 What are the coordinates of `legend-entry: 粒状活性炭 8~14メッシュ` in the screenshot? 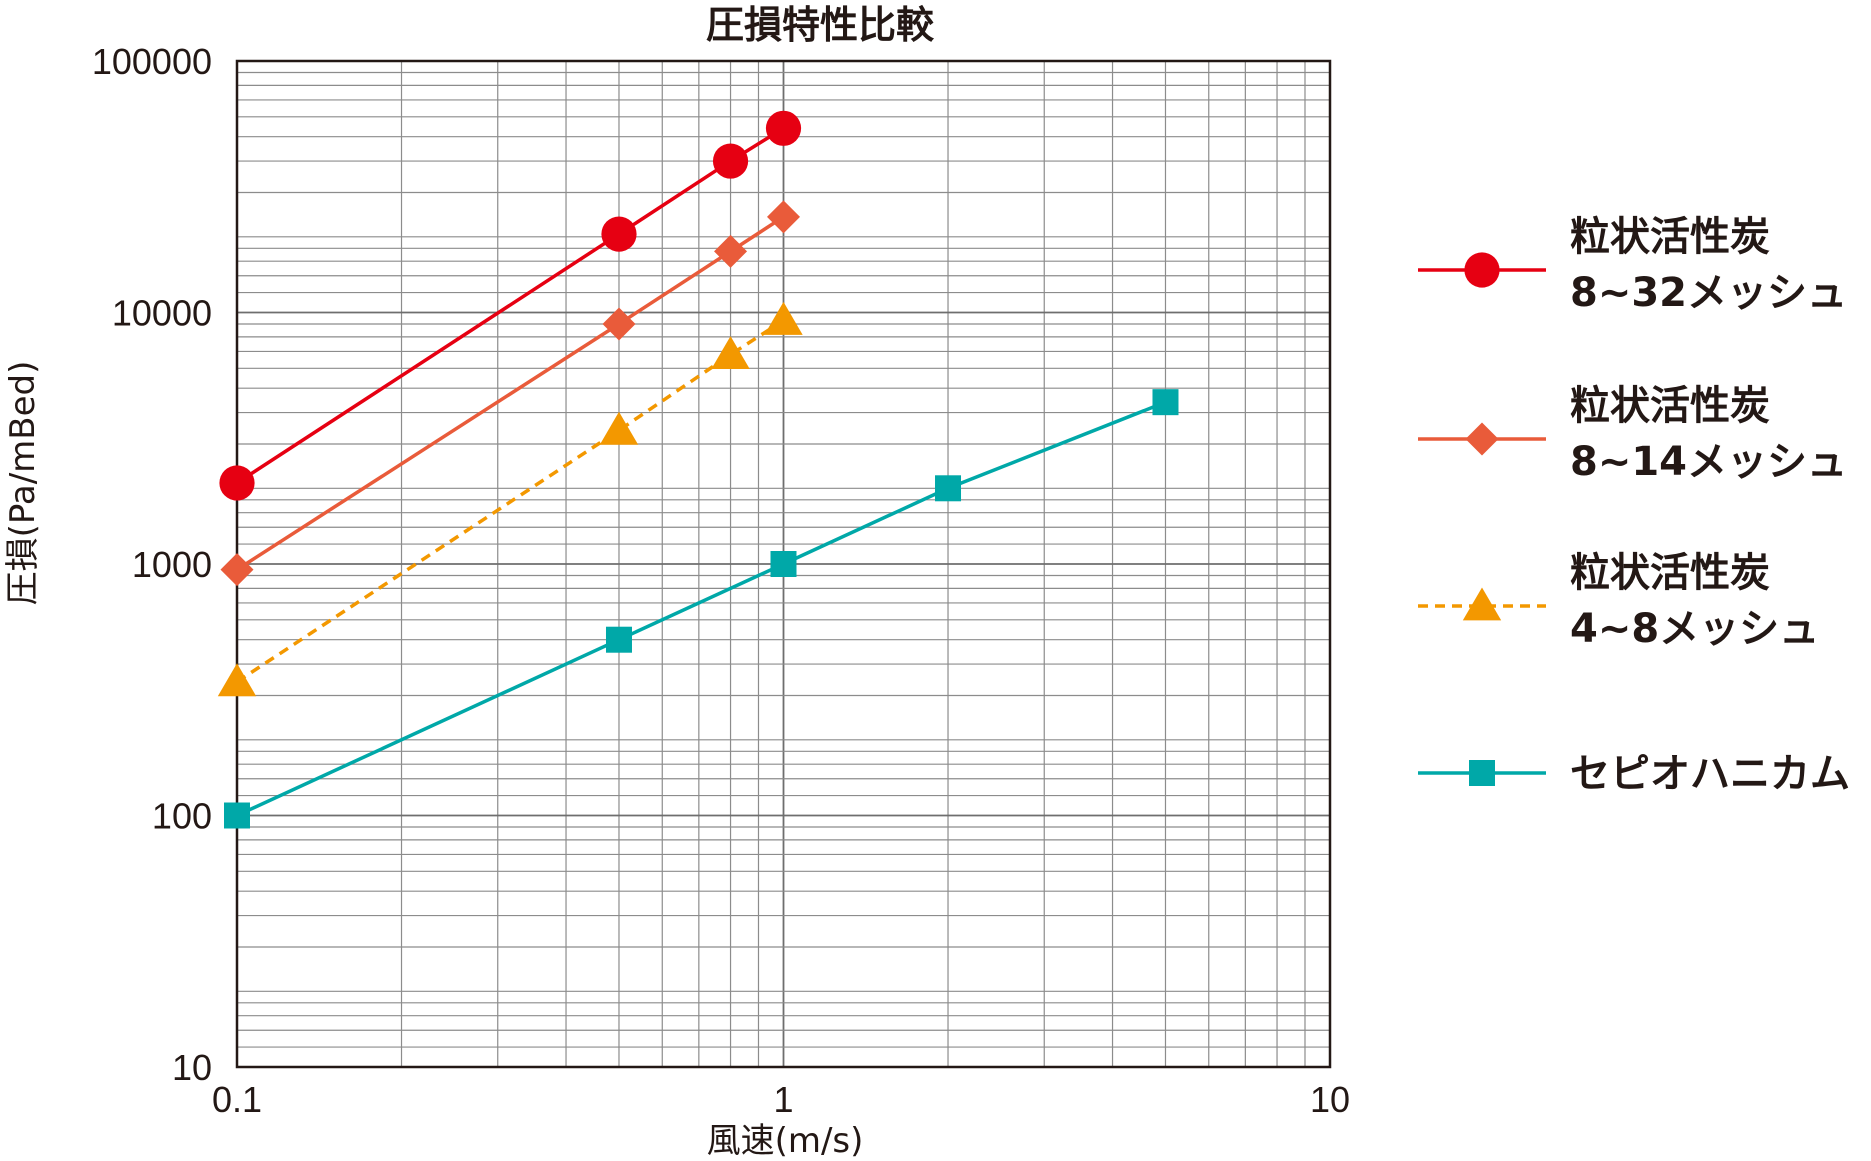 It's located at (1632, 434).